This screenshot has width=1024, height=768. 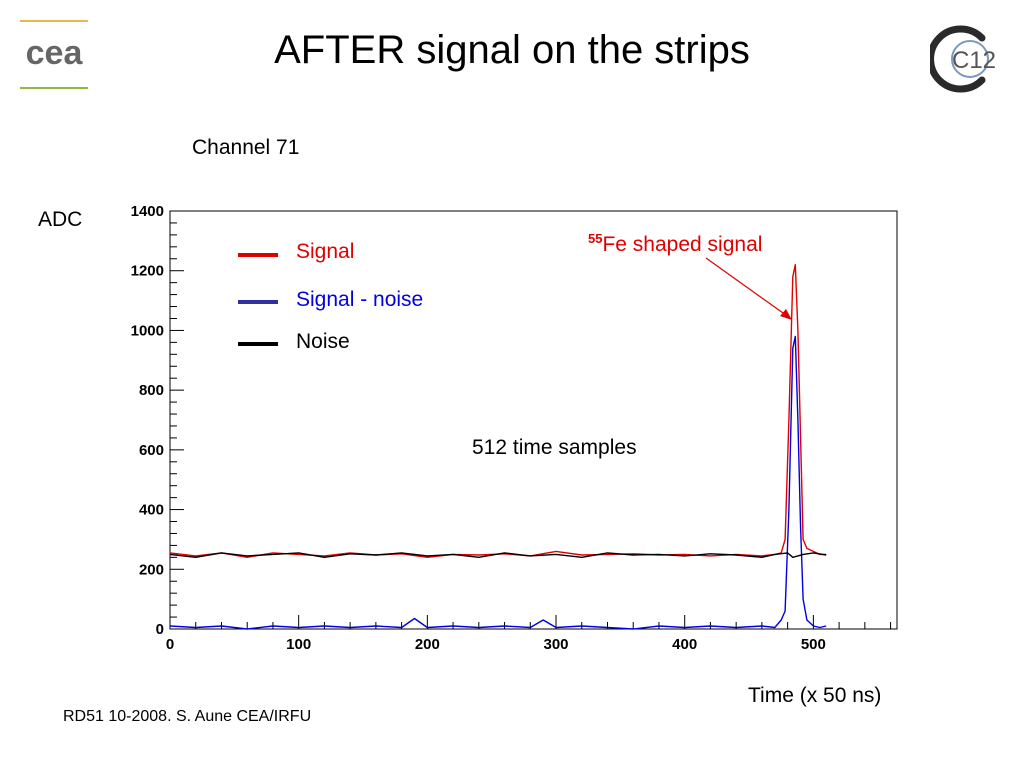 What do you see at coordinates (498, 555) in the screenshot?
I see `series-line-noise` at bounding box center [498, 555].